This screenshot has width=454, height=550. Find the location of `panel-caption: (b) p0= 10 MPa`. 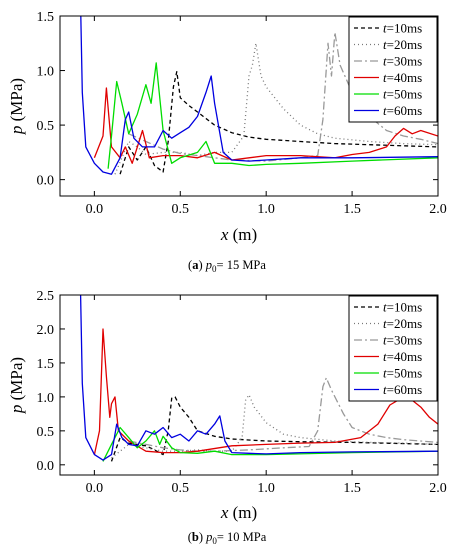

panel-caption: (b) p0= 10 MPa is located at coordinates (227, 538).